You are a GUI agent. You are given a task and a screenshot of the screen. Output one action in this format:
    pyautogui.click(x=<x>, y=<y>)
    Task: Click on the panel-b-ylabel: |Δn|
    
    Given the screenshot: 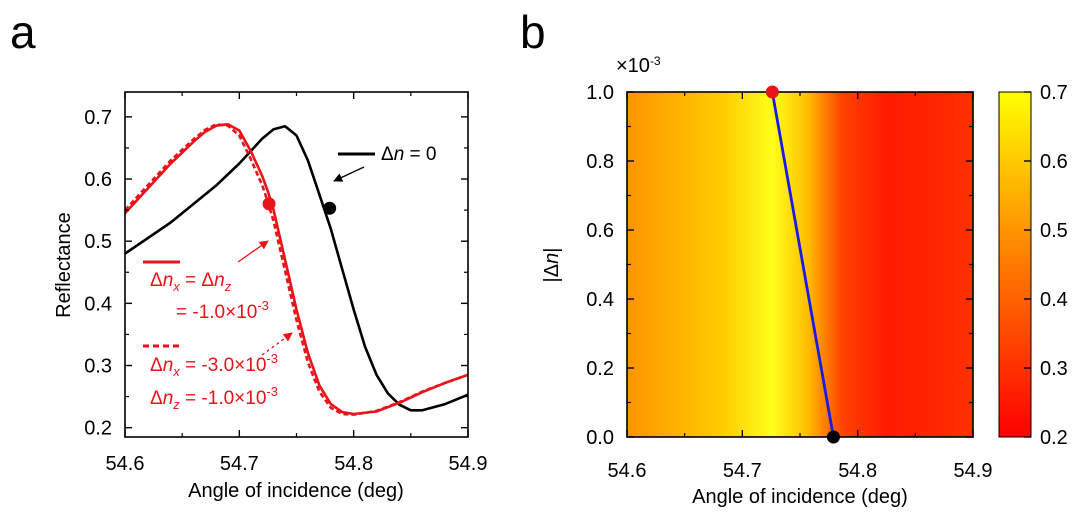 What is the action you would take?
    pyautogui.click(x=552, y=265)
    